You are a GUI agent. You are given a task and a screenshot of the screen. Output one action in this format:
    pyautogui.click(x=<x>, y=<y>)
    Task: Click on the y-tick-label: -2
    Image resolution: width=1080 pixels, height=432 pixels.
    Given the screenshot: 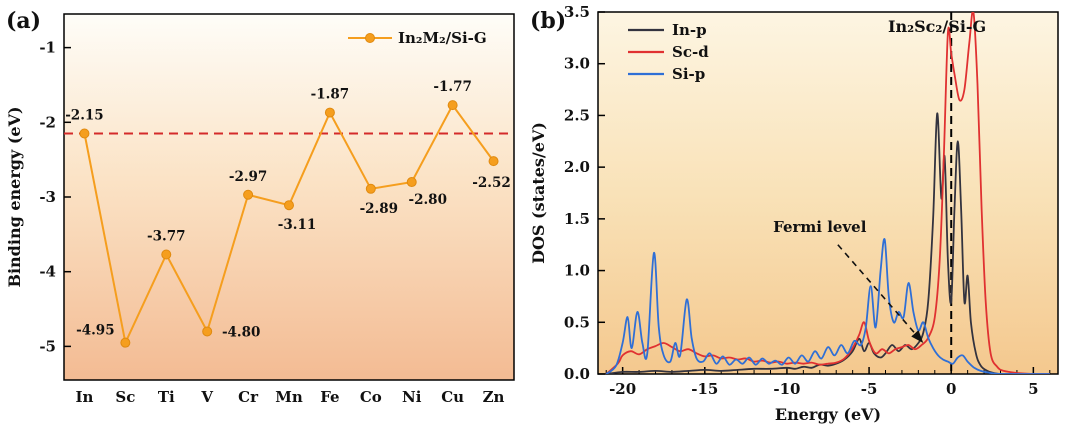 What is the action you would take?
    pyautogui.click(x=47, y=122)
    